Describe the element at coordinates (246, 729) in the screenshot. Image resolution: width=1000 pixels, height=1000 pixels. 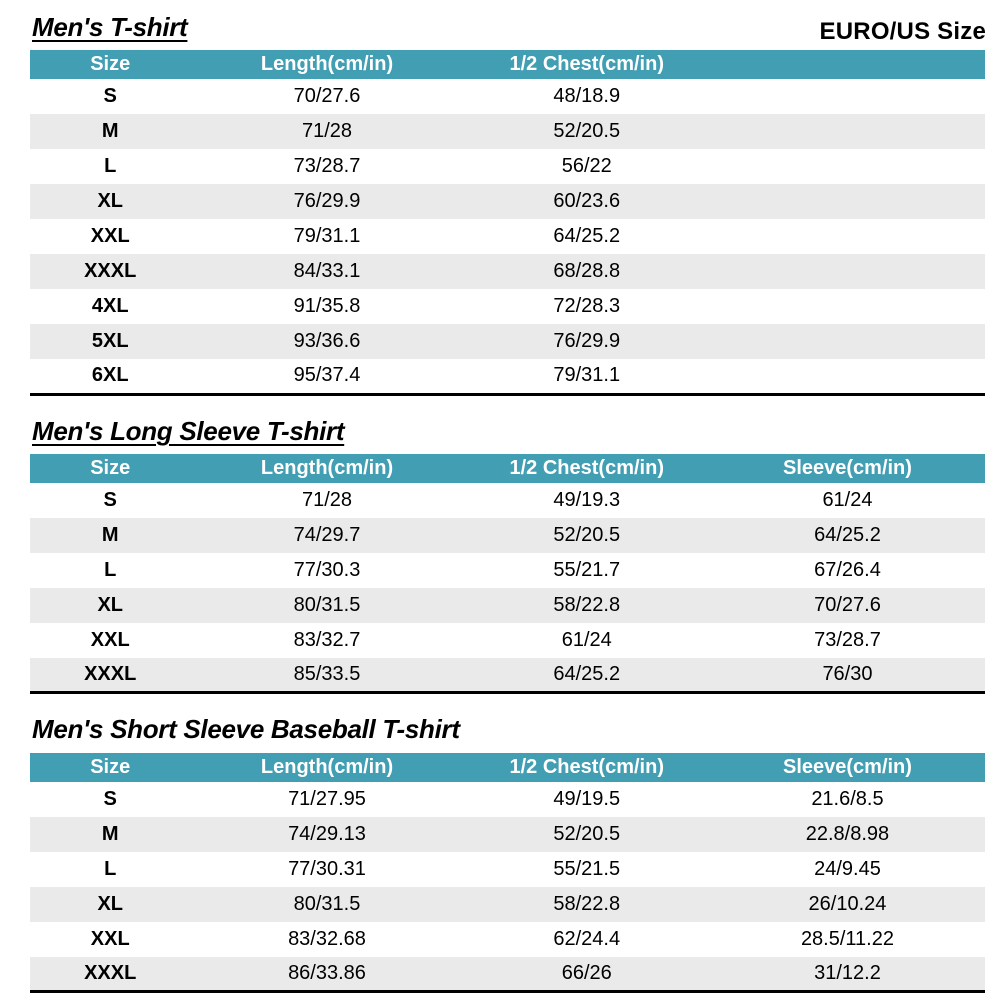
I see `section-title: Men's Short Sleeve Baseball T-shirt` at that location.